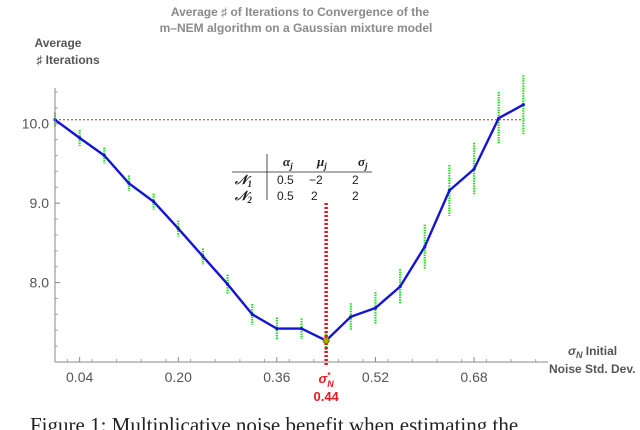 The height and width of the screenshot is (430, 640). I want to click on optimum-point, so click(326, 341).